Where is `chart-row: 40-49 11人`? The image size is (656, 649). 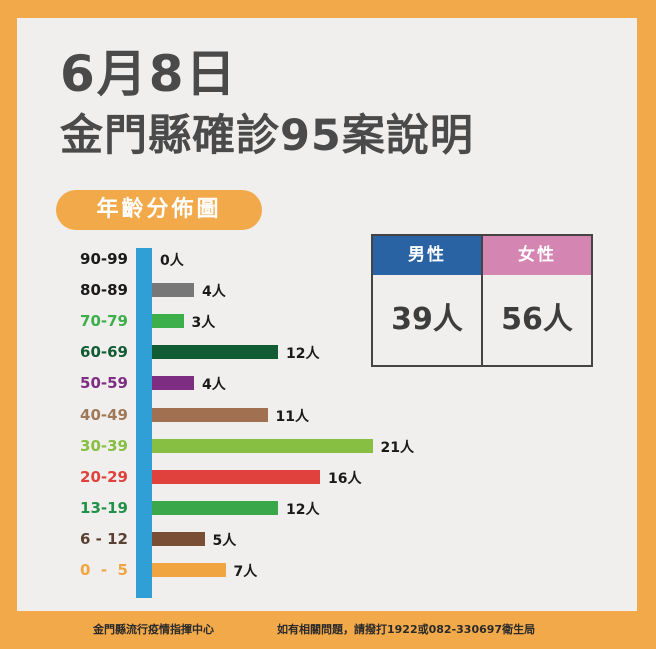
chart-row: 40-49 11人 is located at coordinates (300, 415).